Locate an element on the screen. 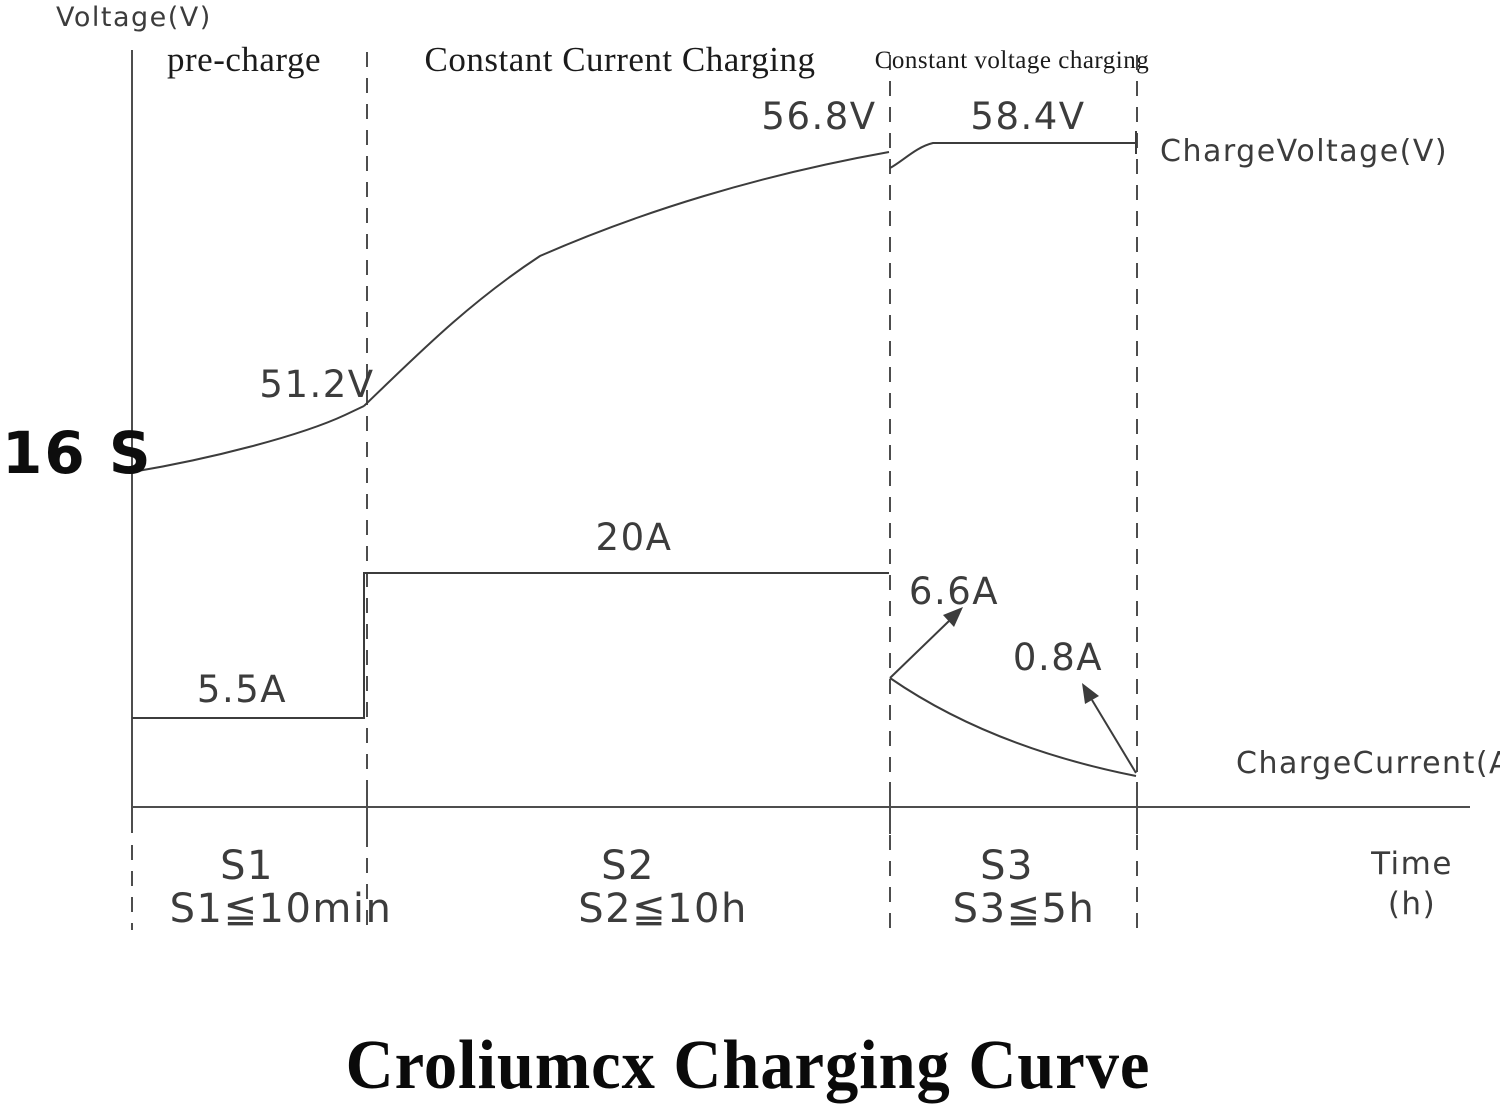 The height and width of the screenshot is (1117, 1500). phase-duration-s2: S2≦10h is located at coordinates (663, 909).